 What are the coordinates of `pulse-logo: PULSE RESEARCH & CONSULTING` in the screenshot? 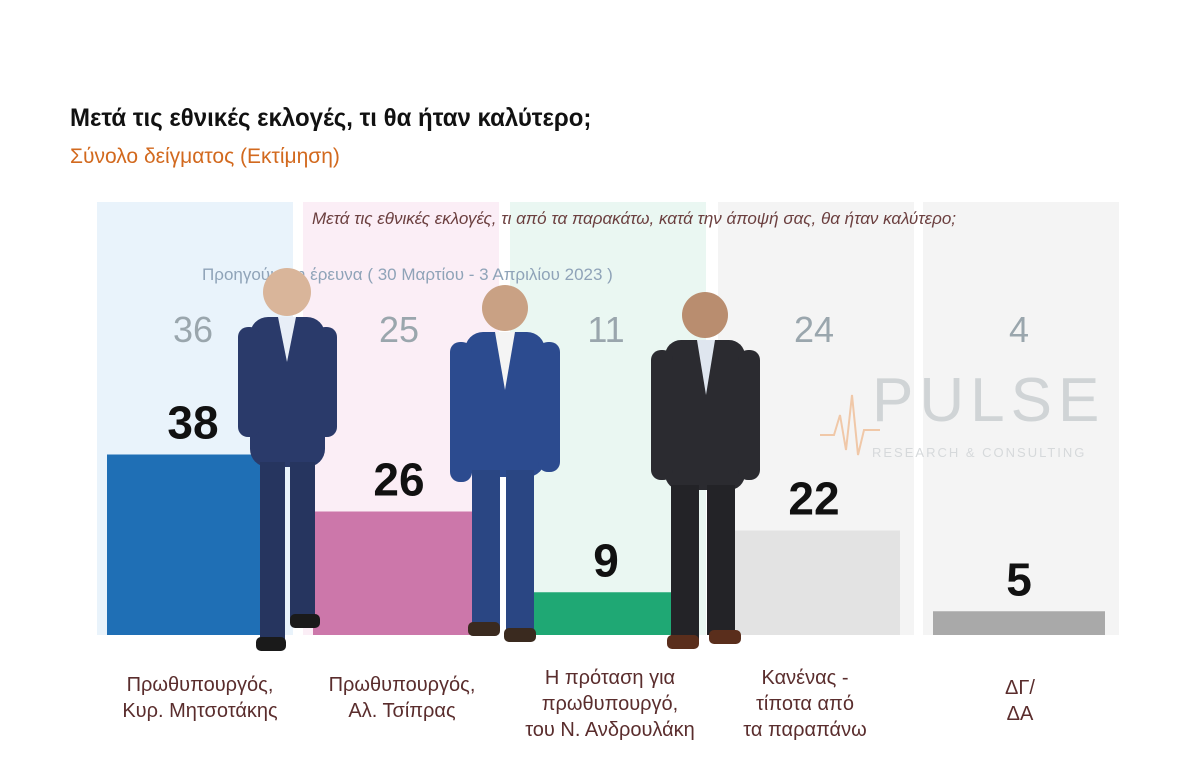 It's located at (965, 415).